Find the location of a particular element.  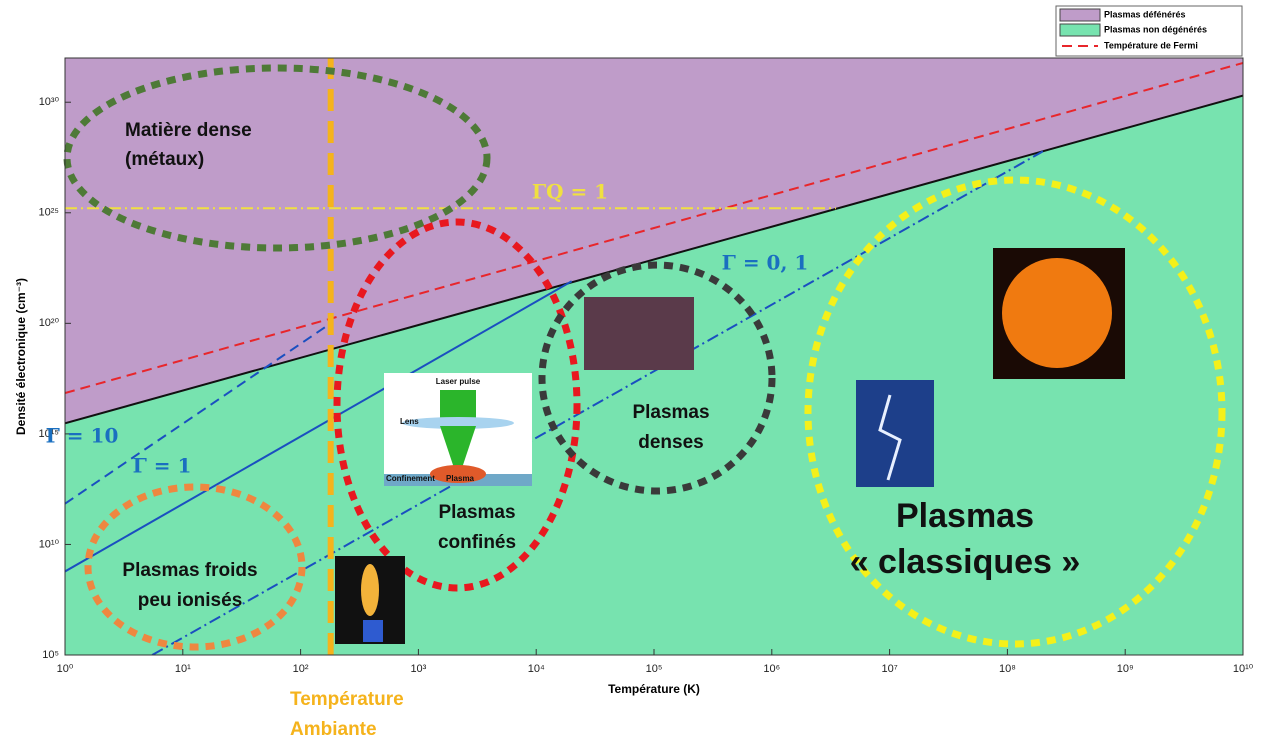

lighter is located at coordinates (373, 631).